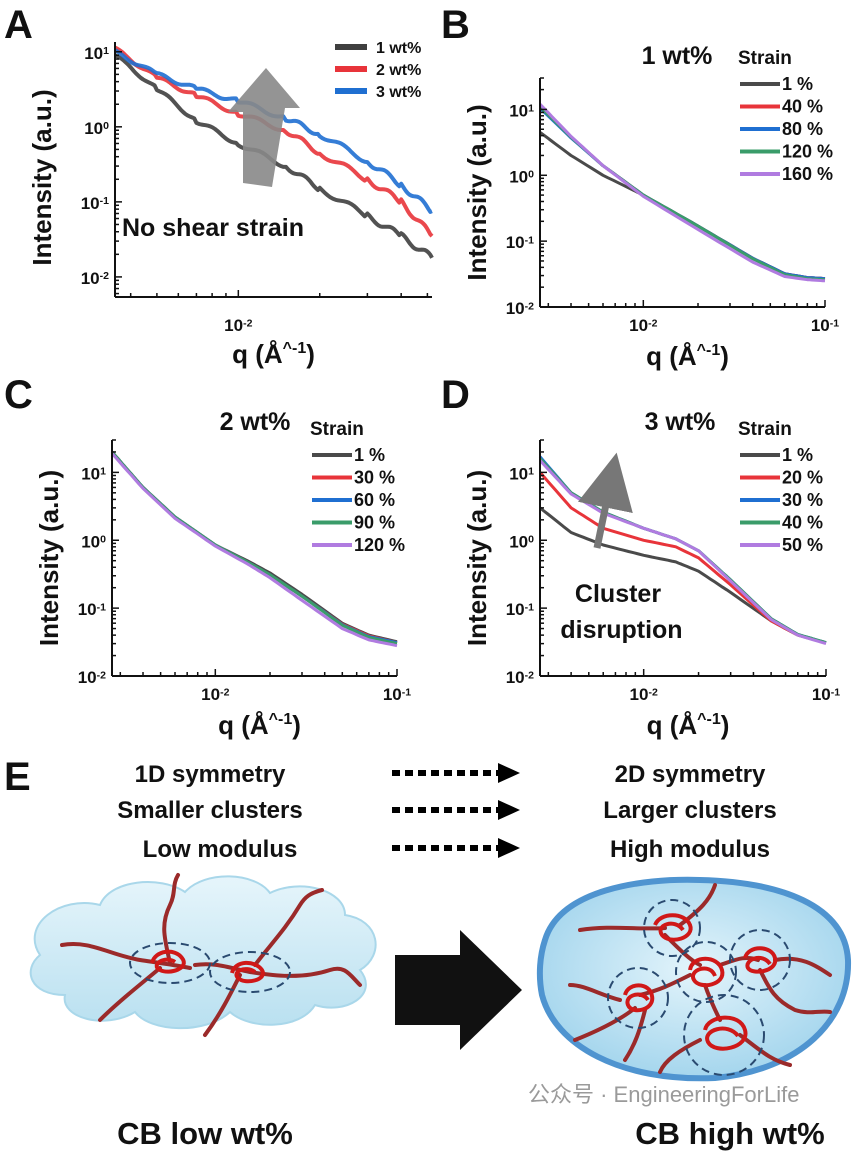  I want to click on panel-label-e: E, so click(17, 777).